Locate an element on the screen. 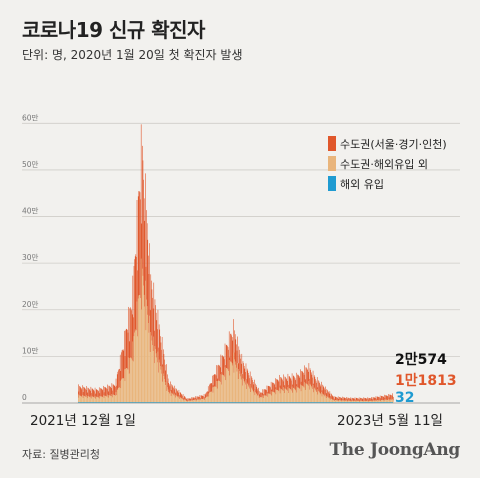 This screenshot has width=480, height=478. y-tick-label: 10만 is located at coordinates (30, 350).